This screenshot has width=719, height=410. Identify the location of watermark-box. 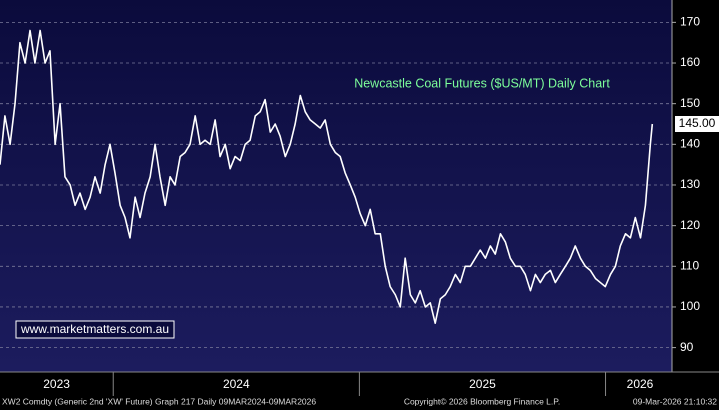
(95, 329).